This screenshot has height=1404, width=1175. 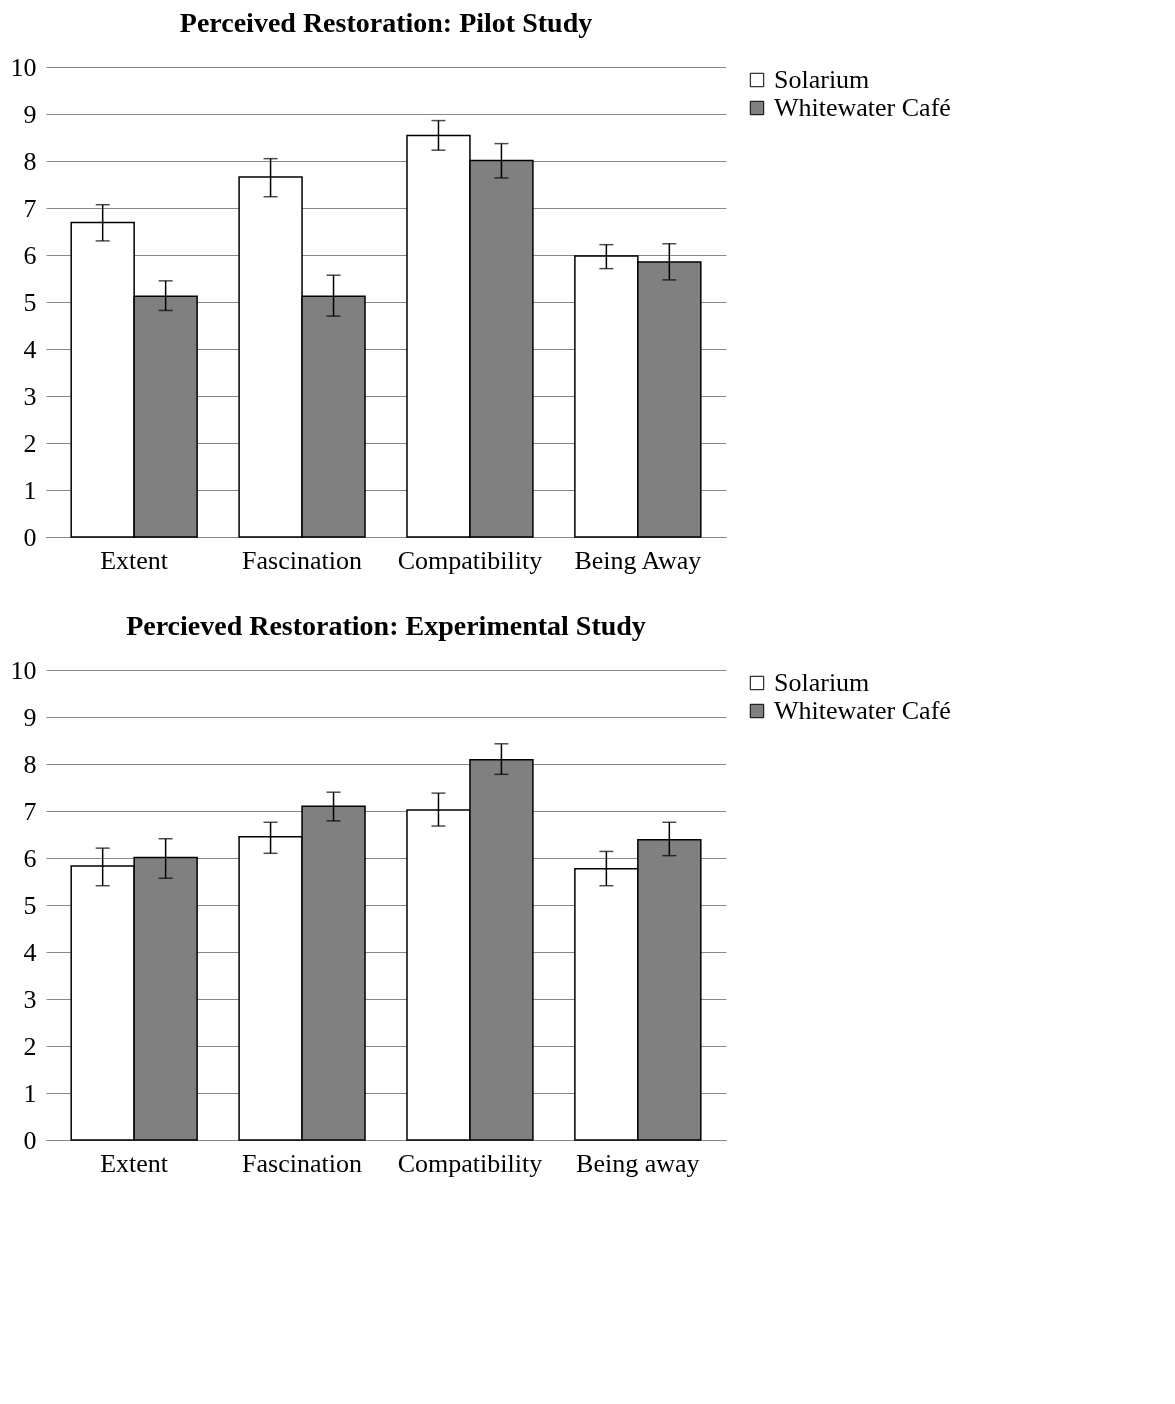 I want to click on chart-title: Percieved Restoration: Experimental Study, so click(x=386, y=625).